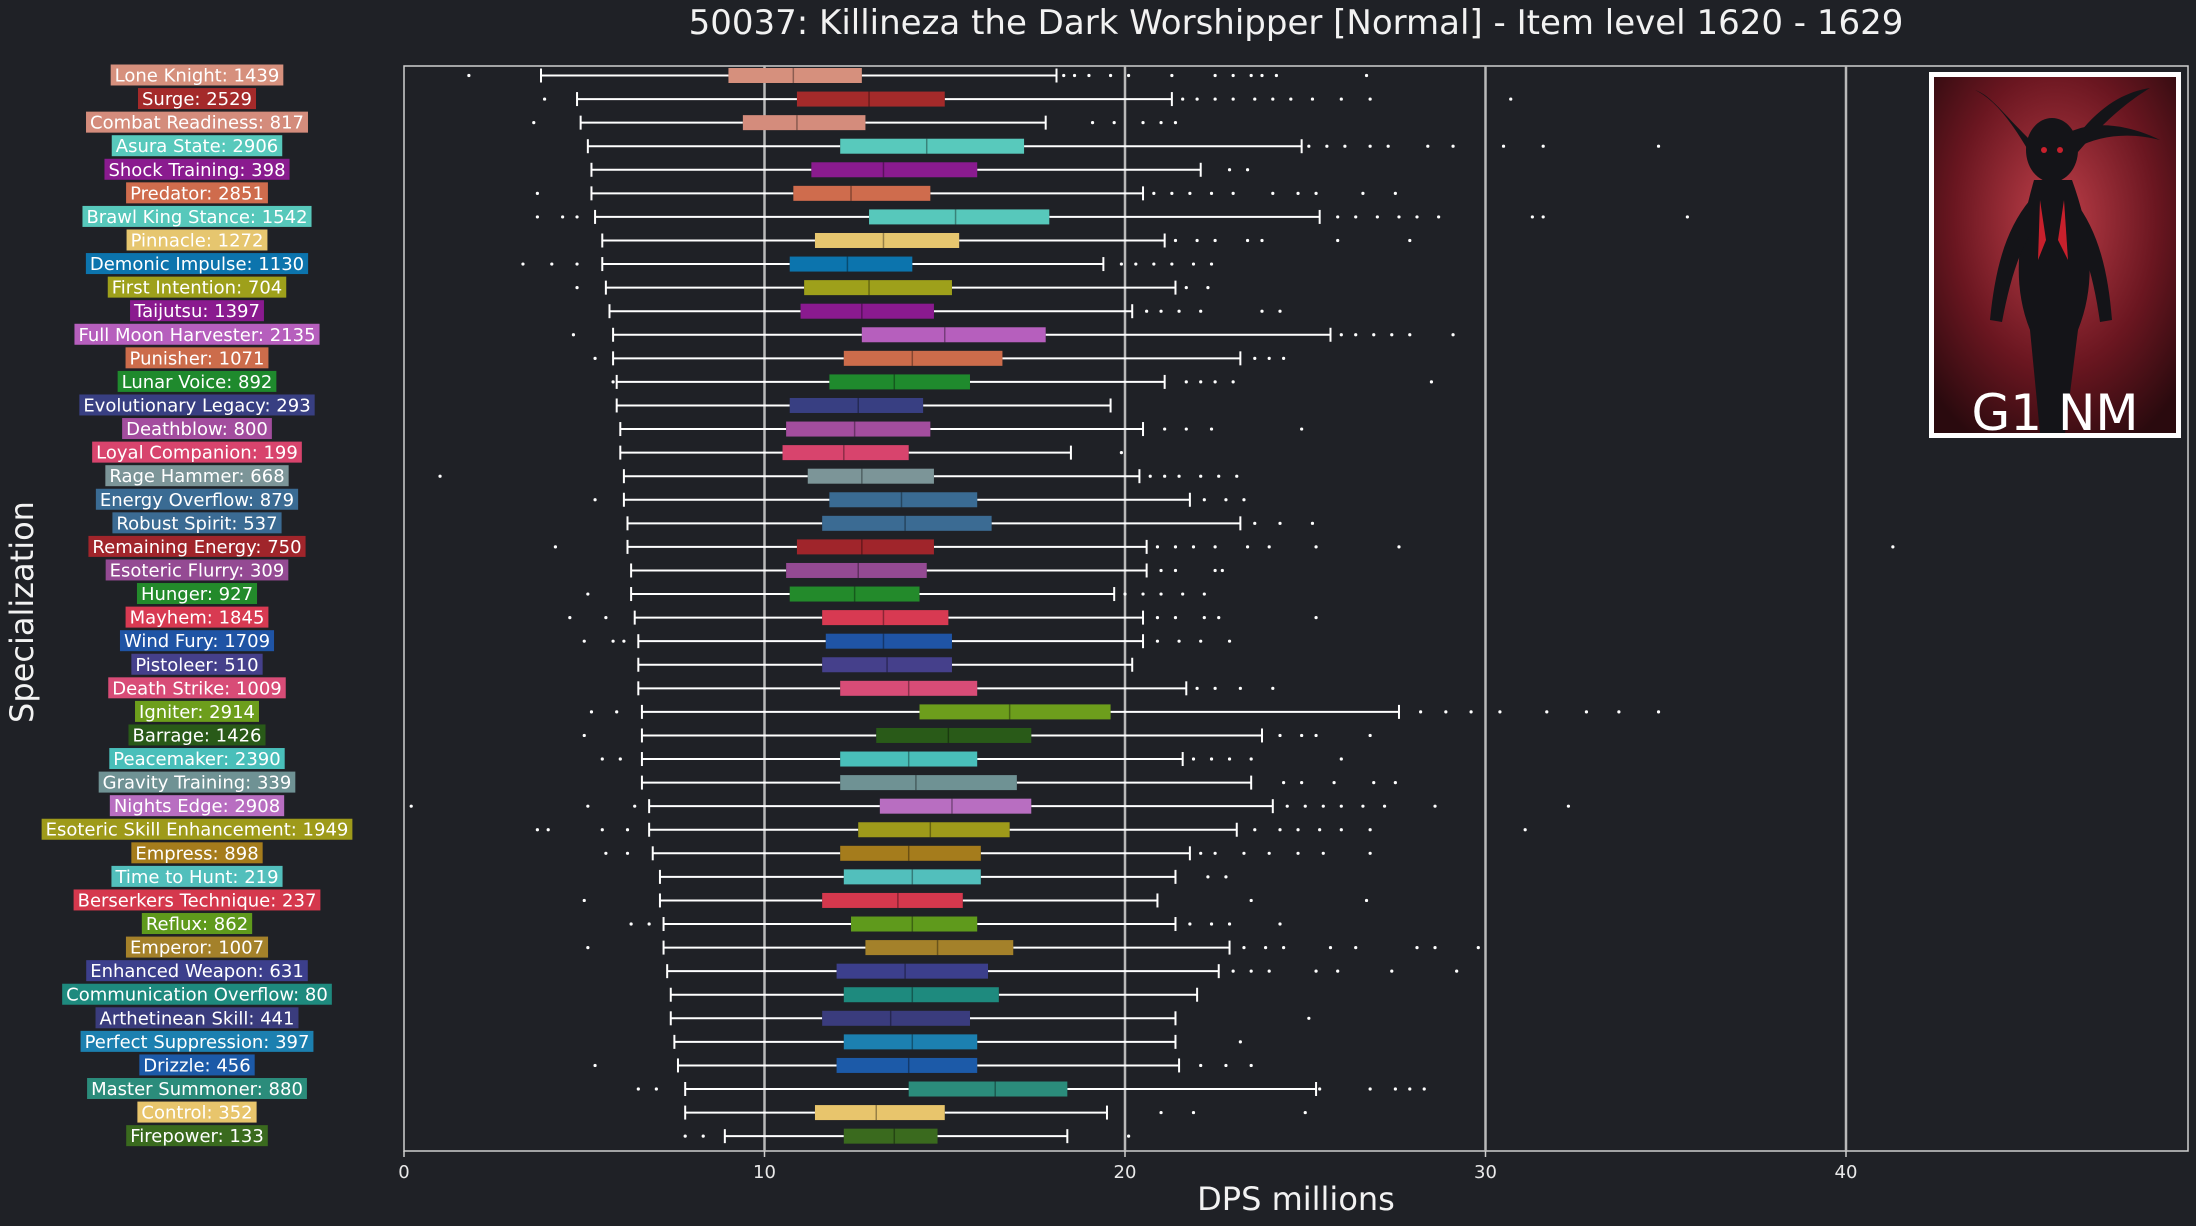  I want to click on x-axis-ticks: 0 10 20 30 40, so click(1127, 1167).